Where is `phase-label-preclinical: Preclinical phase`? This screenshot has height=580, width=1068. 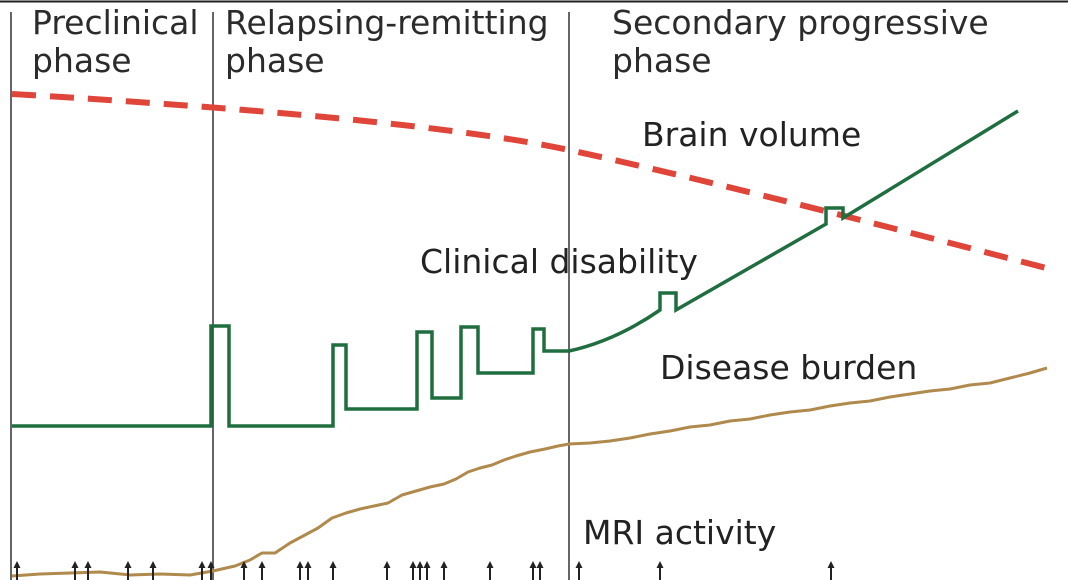
phase-label-preclinical: Preclinical phase is located at coordinates (115, 42).